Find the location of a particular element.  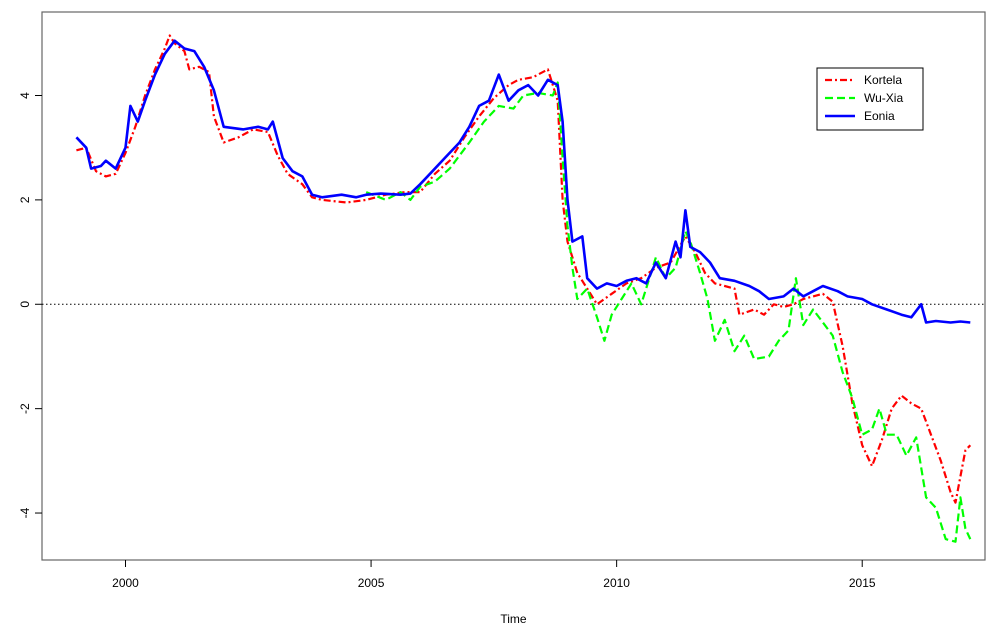

x-tick-label: 2015 is located at coordinates (862, 583).